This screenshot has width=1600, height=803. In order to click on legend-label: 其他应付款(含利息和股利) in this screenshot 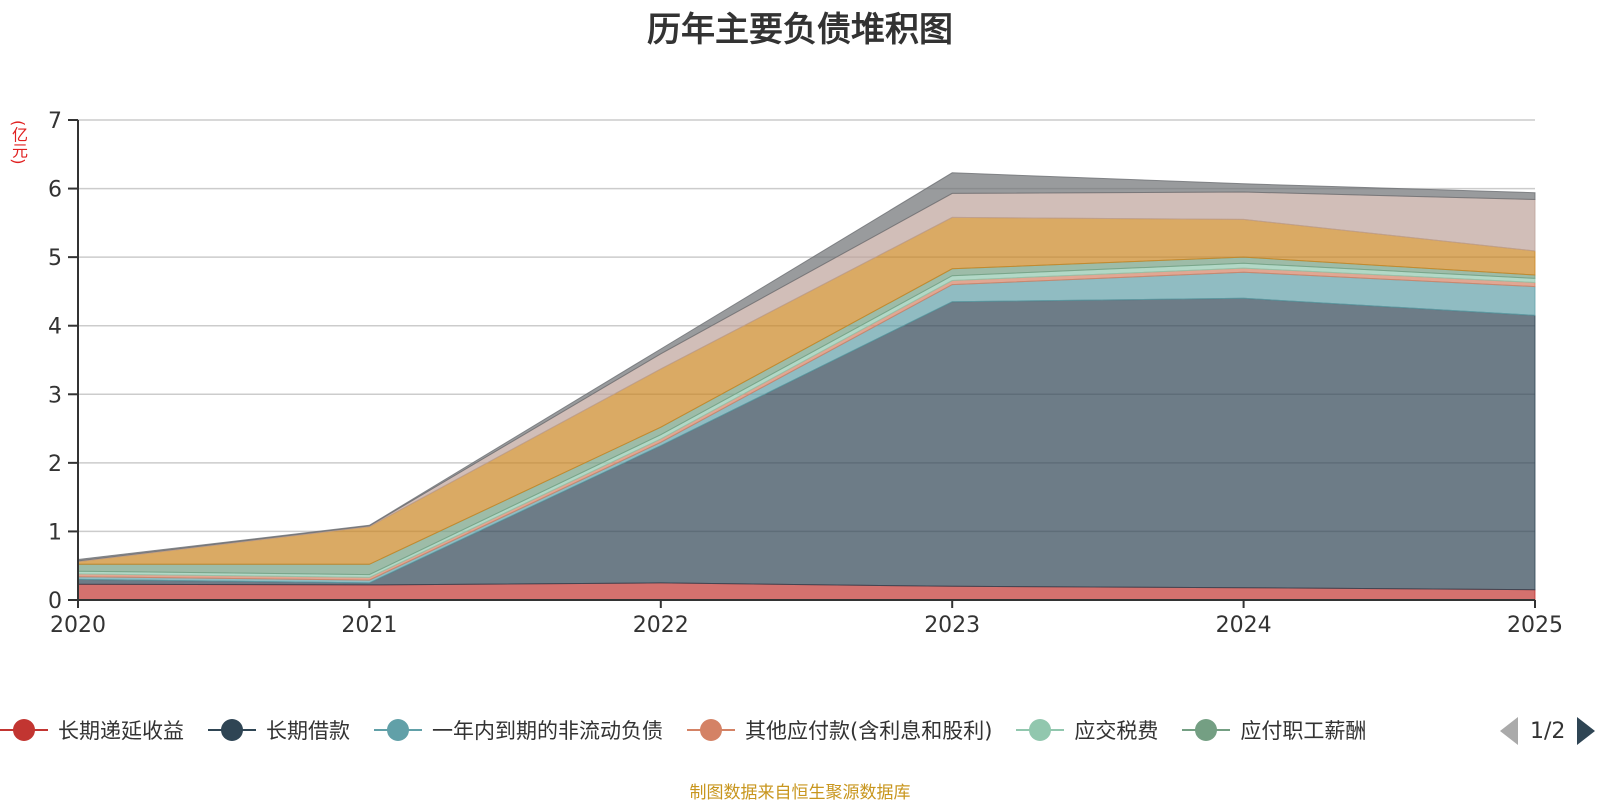, I will do `click(869, 731)`.